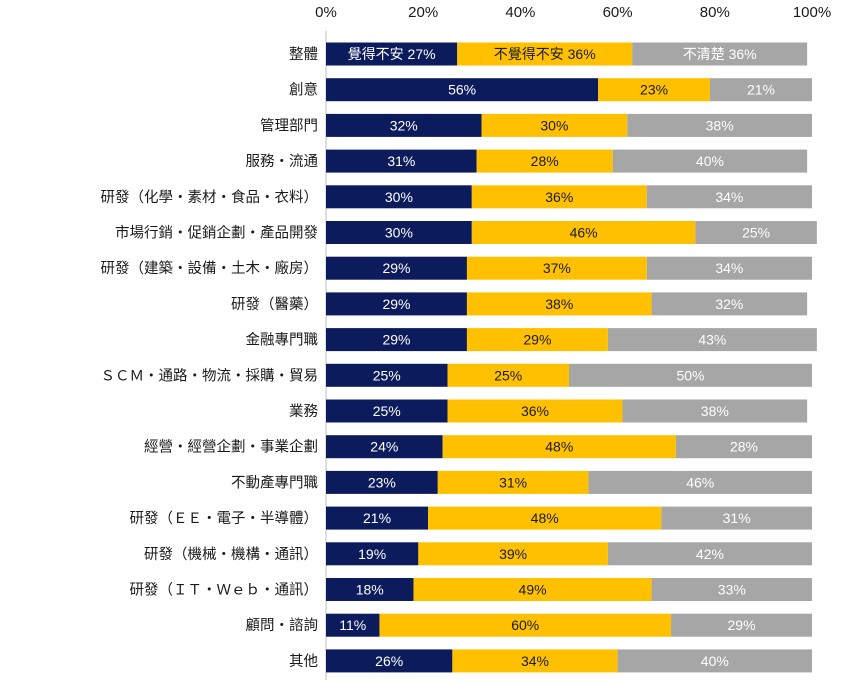 The image size is (843, 680). I want to click on category-label: ＳＣＭ・通路・物流・採購・貿易, so click(210, 375).